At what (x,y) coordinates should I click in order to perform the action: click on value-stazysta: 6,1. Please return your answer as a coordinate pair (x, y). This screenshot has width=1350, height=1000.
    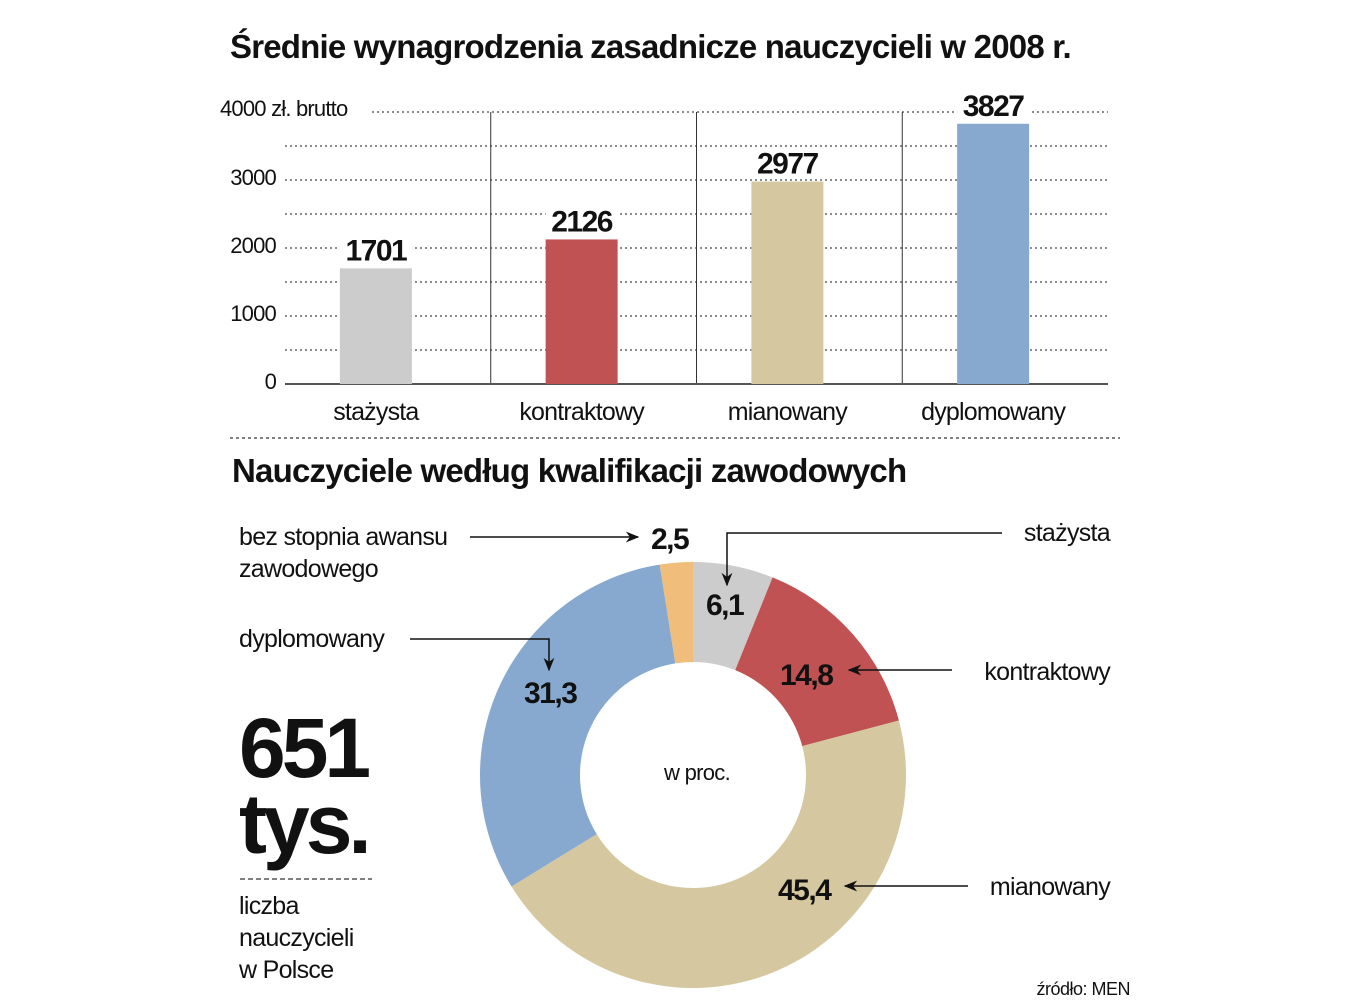
    Looking at the image, I should click on (725, 605).